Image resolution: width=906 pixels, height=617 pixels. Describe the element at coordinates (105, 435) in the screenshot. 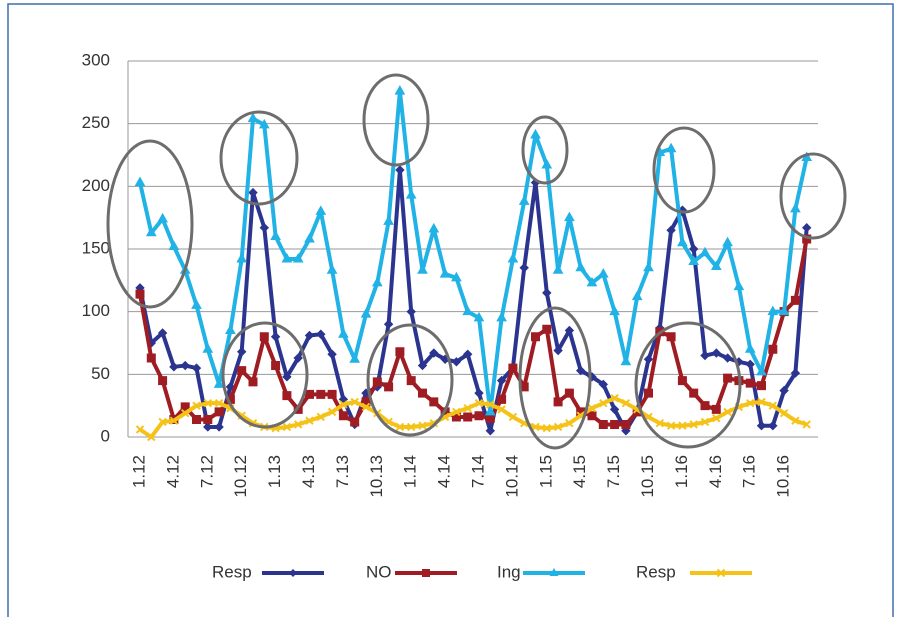

I see `y-tick-label: 0` at that location.